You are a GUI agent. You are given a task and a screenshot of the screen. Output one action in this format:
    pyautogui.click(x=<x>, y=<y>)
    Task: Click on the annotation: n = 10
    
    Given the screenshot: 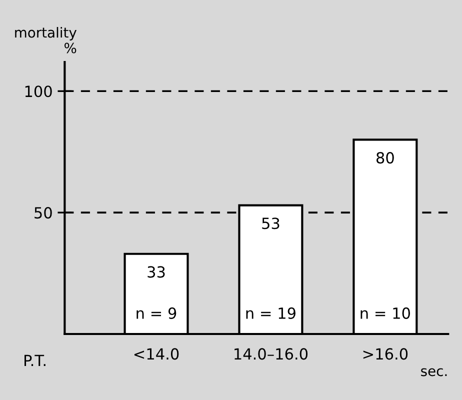 What is the action you would take?
    pyautogui.click(x=385, y=313)
    